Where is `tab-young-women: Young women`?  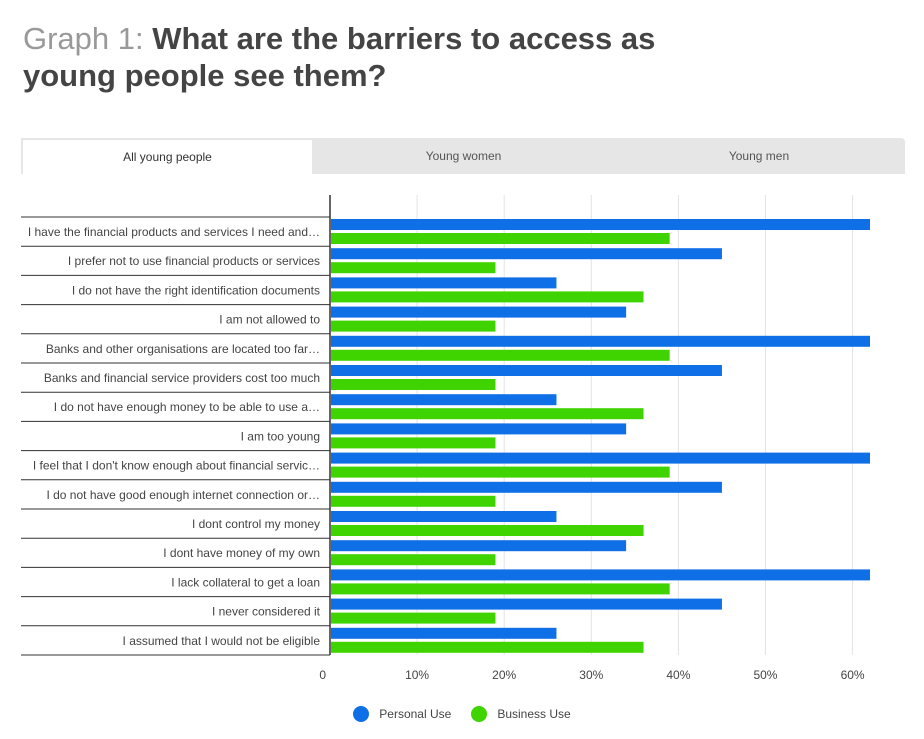
tab-young-women: Young women is located at coordinates (463, 156).